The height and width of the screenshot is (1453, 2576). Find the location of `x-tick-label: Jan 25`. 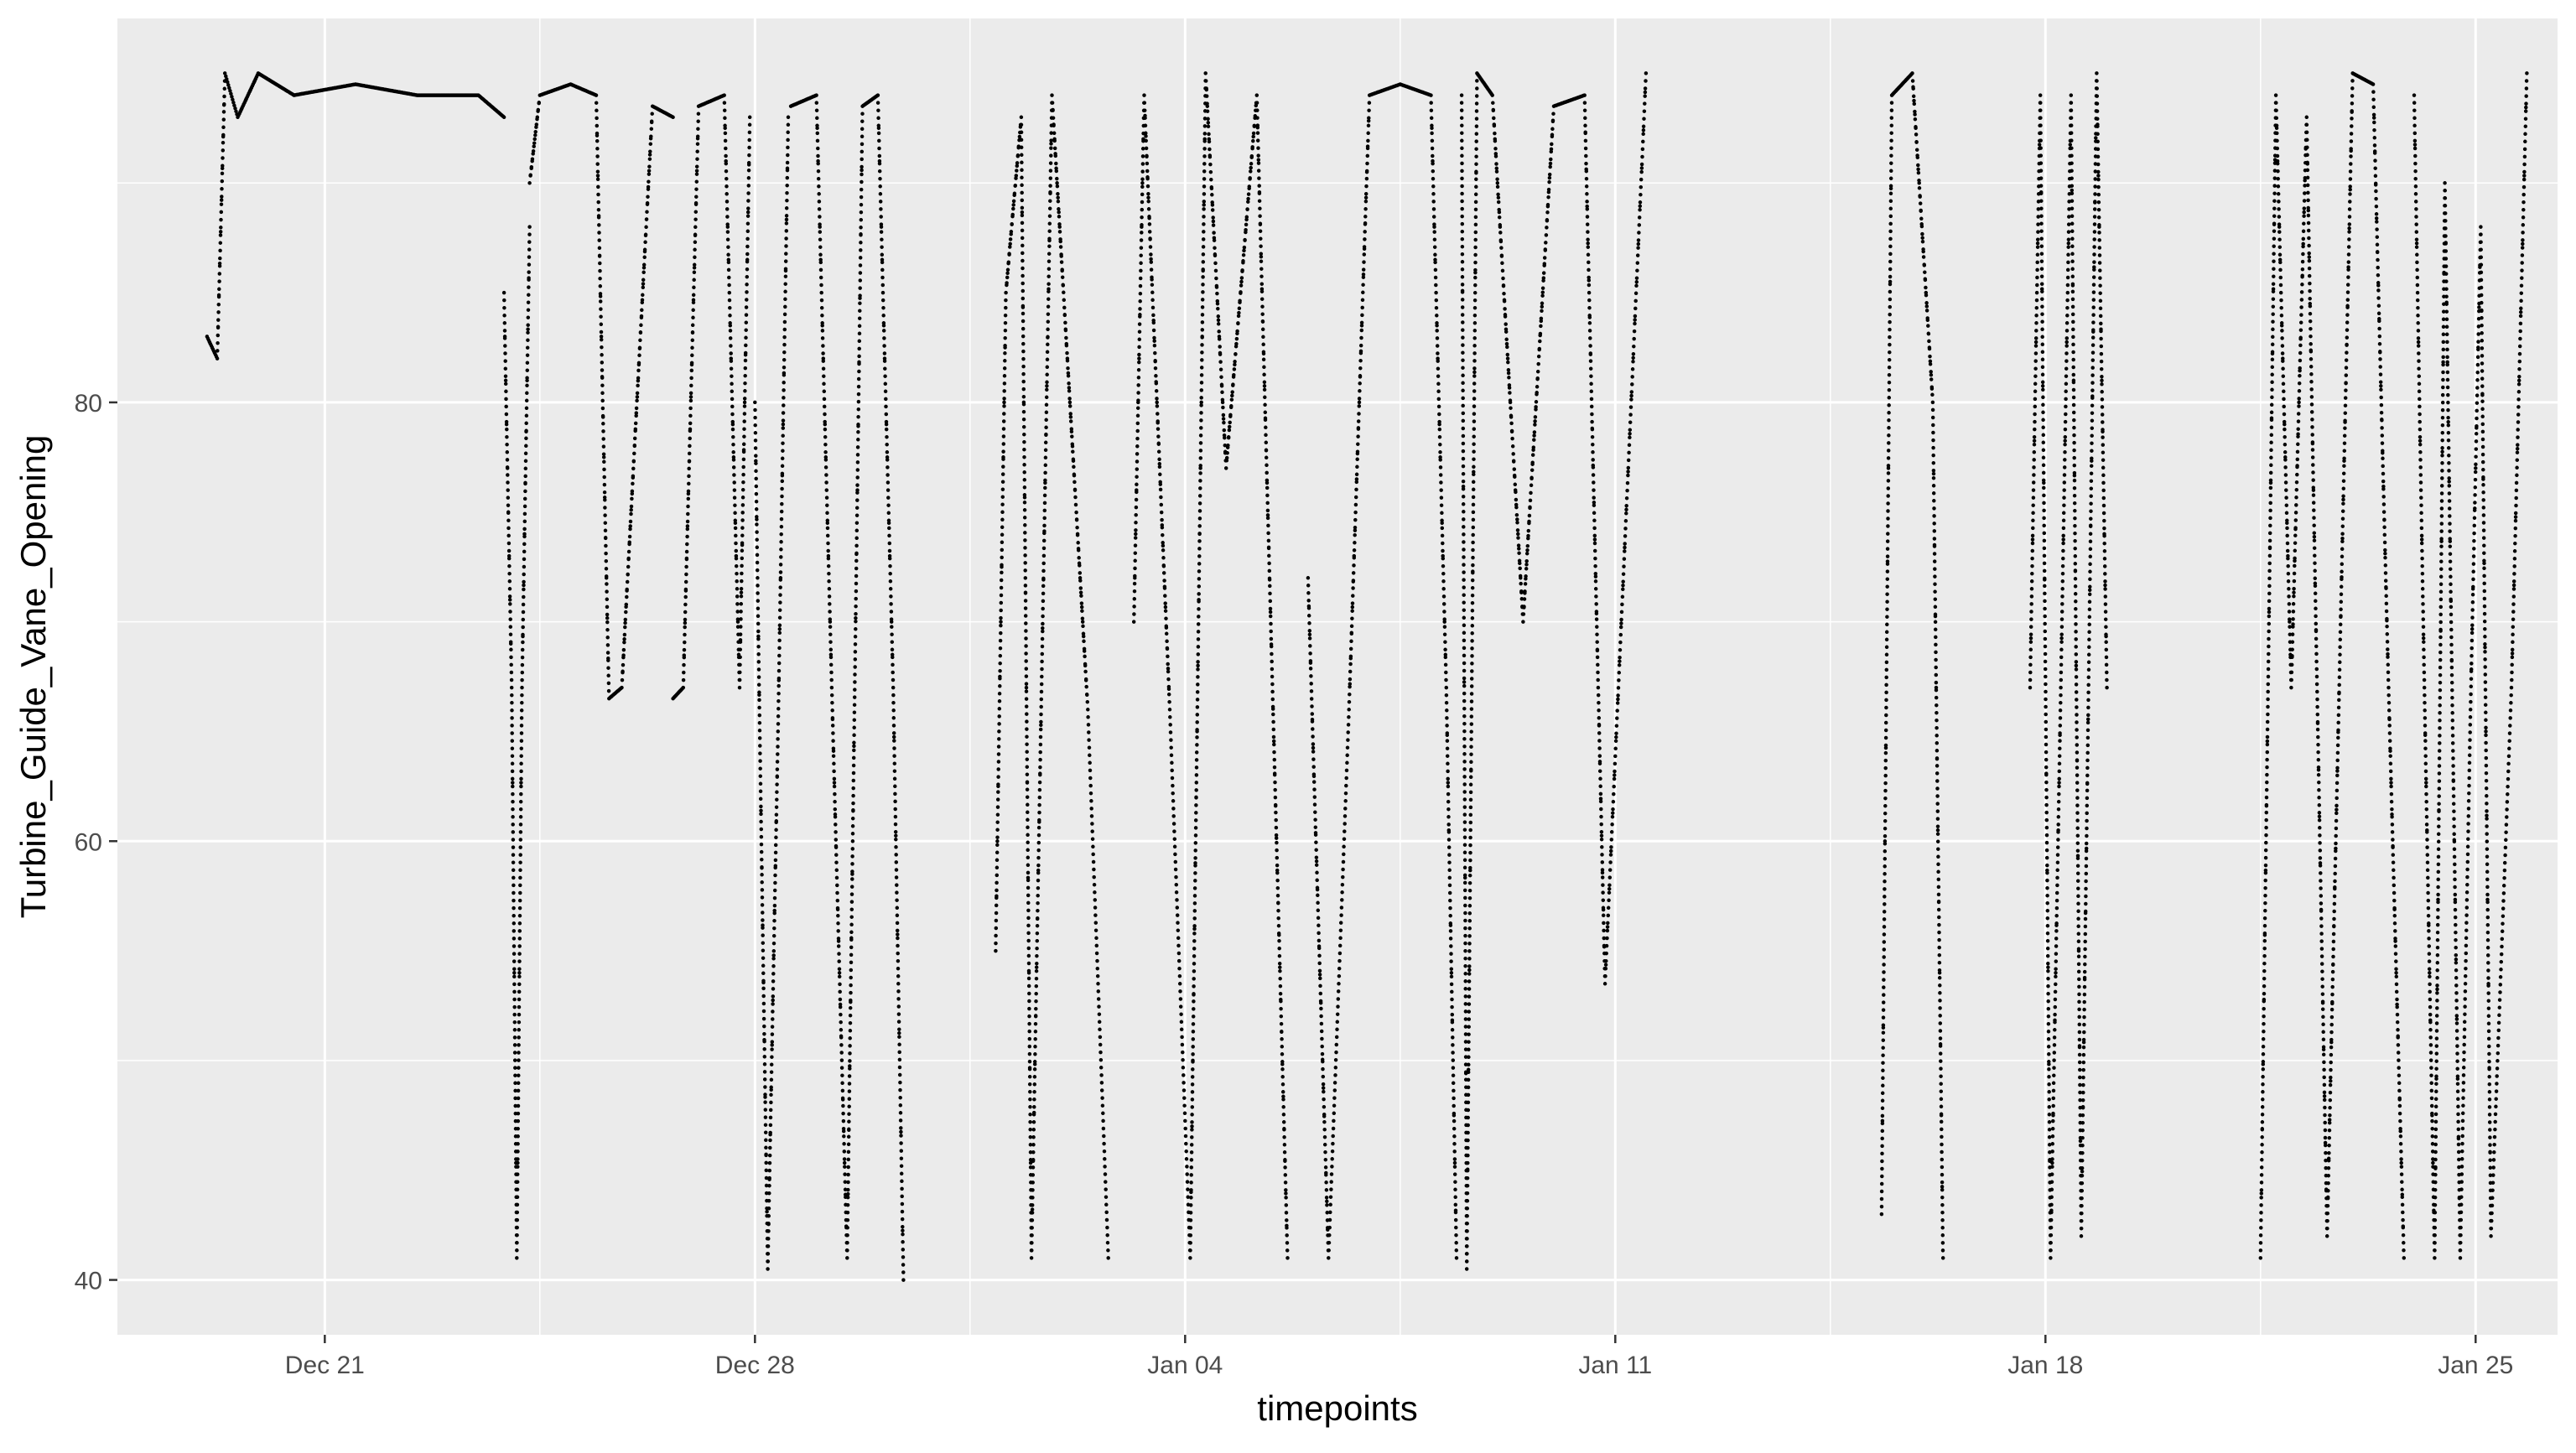

x-tick-label: Jan 25 is located at coordinates (2475, 1365).